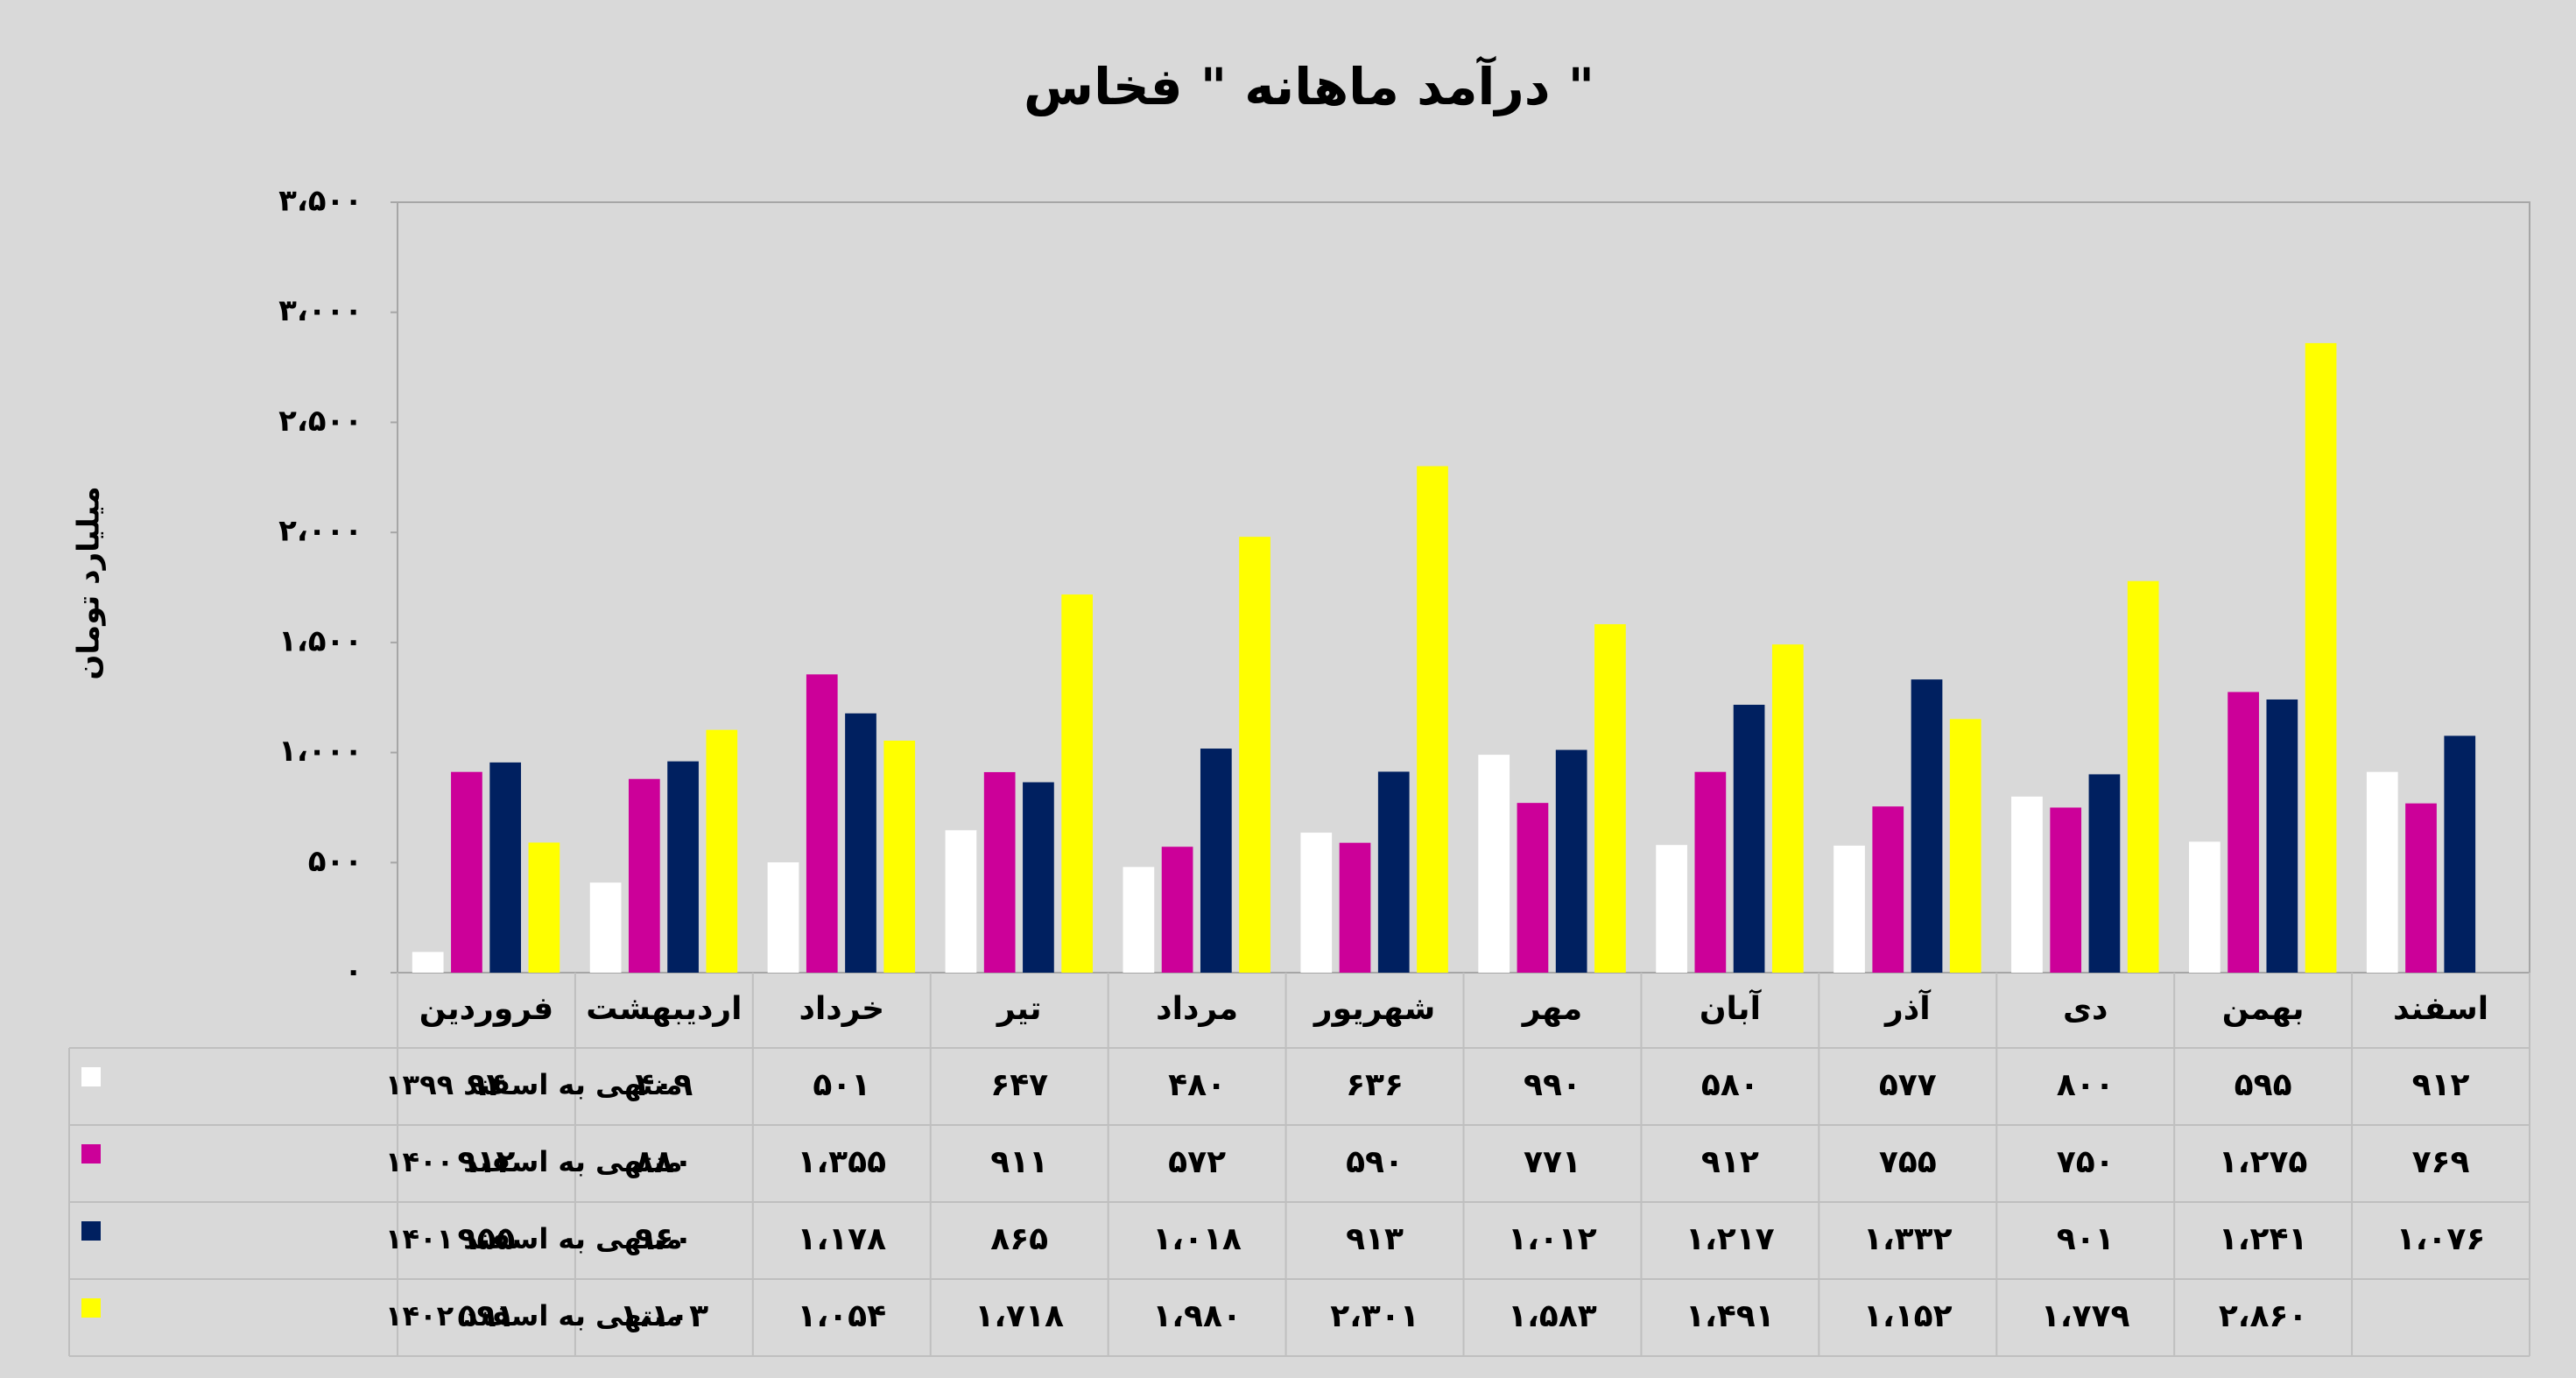 The width and height of the screenshot is (2576, 1378). Describe the element at coordinates (1375, 1239) in the screenshot. I see `table-cell: ۹۱۳` at that location.